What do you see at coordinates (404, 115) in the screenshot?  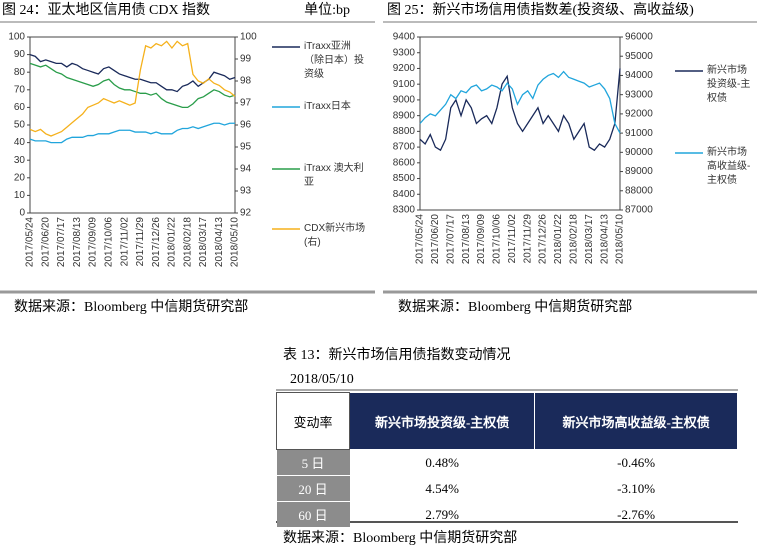 I see `y-tick-label: 8900` at bounding box center [404, 115].